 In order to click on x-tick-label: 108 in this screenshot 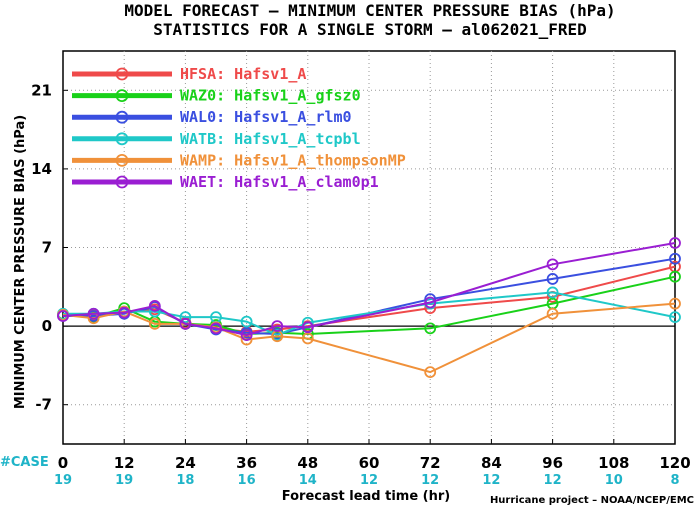, I will do `click(613, 463)`.